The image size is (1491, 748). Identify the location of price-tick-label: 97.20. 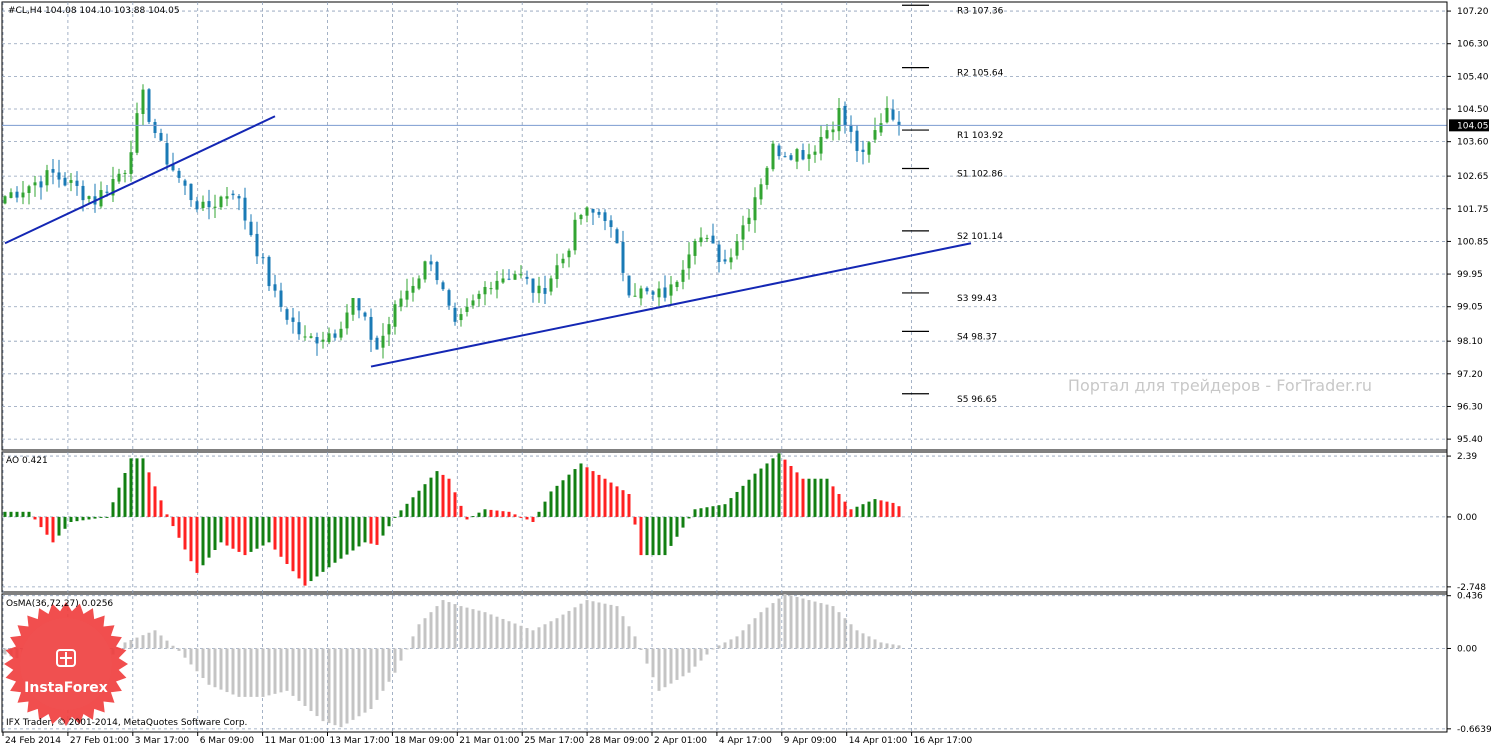
(1470, 375).